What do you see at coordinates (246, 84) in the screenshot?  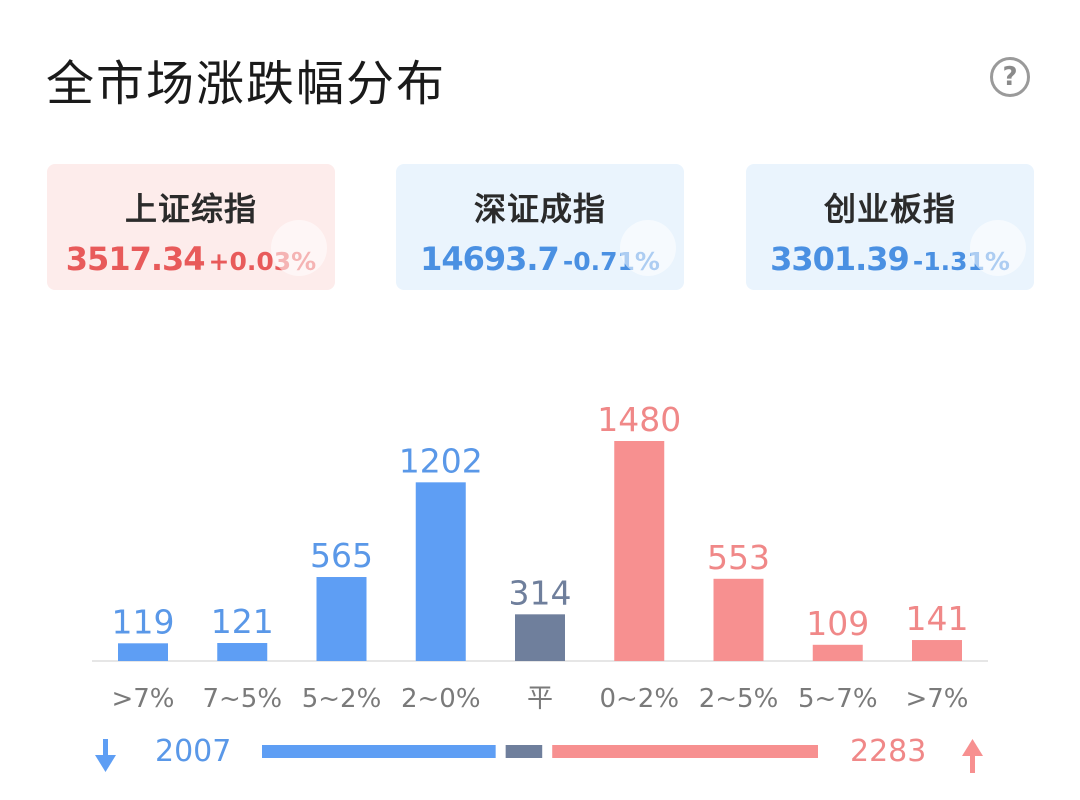 I see `page-title: 全市场涨跌幅分布` at bounding box center [246, 84].